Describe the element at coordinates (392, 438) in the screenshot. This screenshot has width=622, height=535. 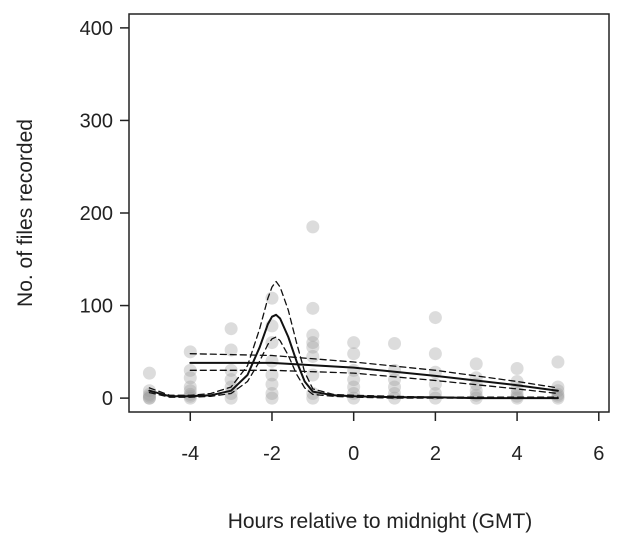
I see `x-axis: -4 -2 0 2 4 6` at that location.